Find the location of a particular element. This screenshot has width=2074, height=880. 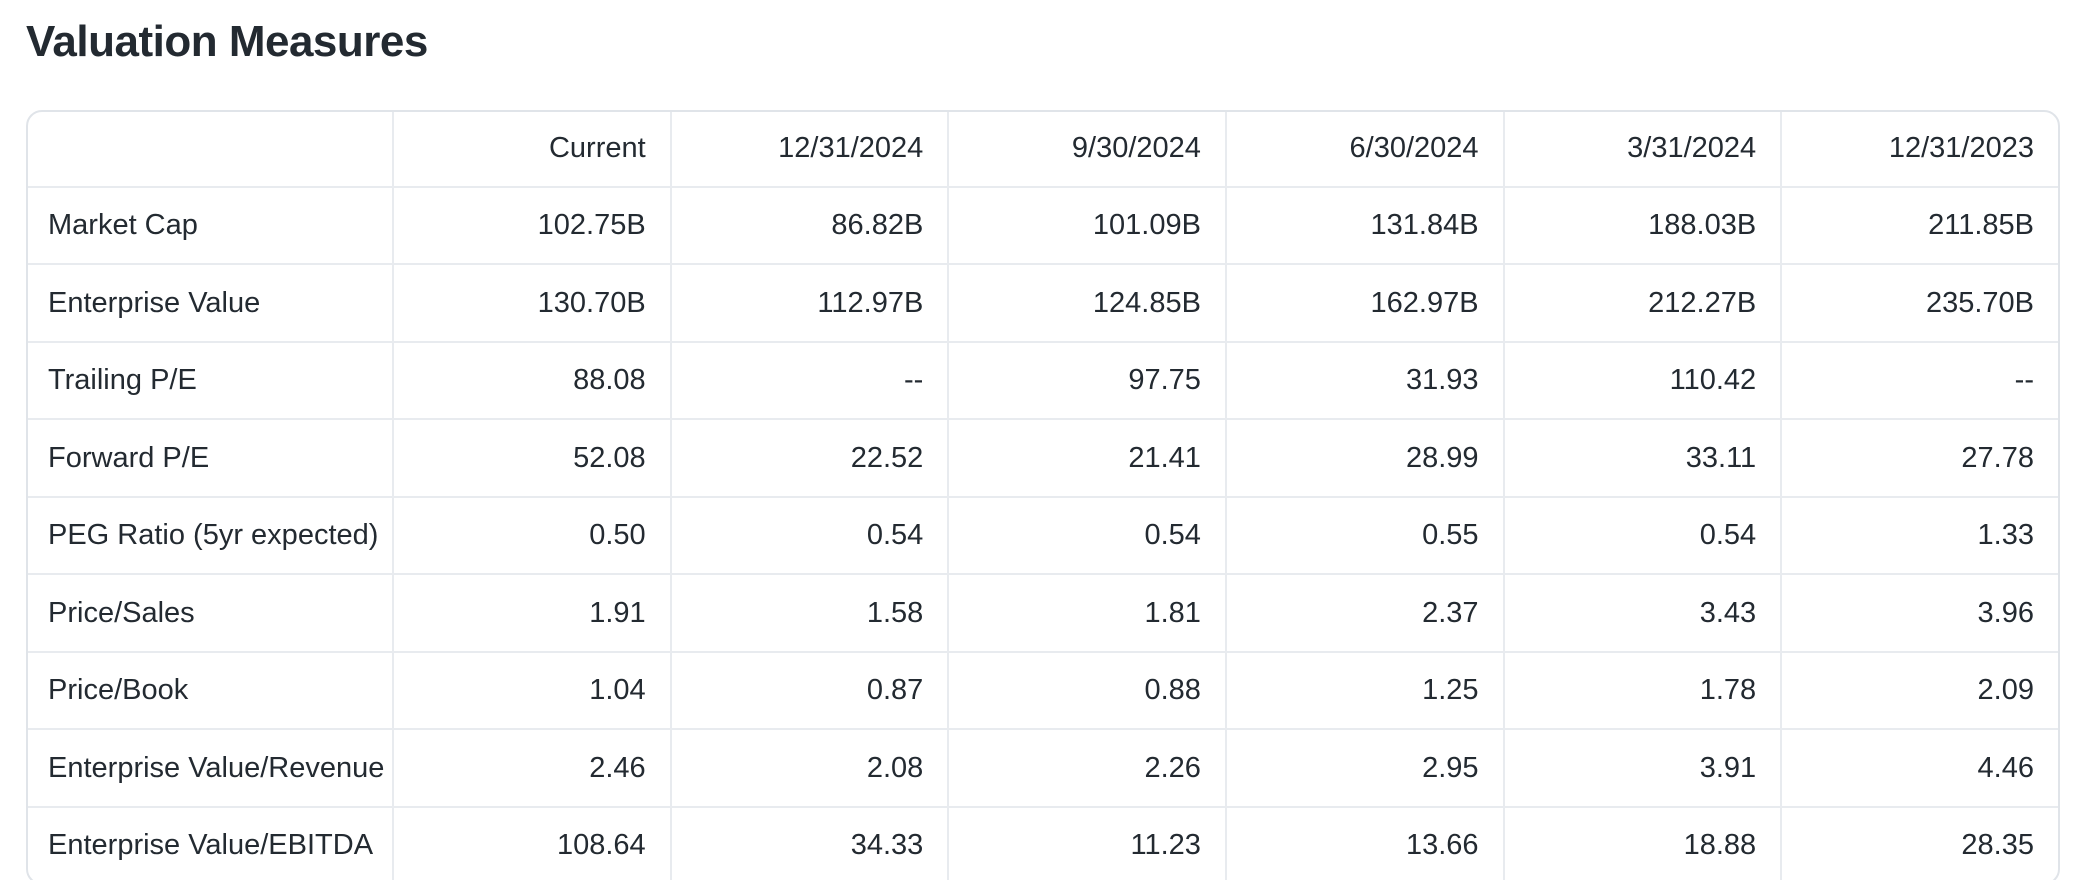

metric-value: 212.27B is located at coordinates (1642, 302).